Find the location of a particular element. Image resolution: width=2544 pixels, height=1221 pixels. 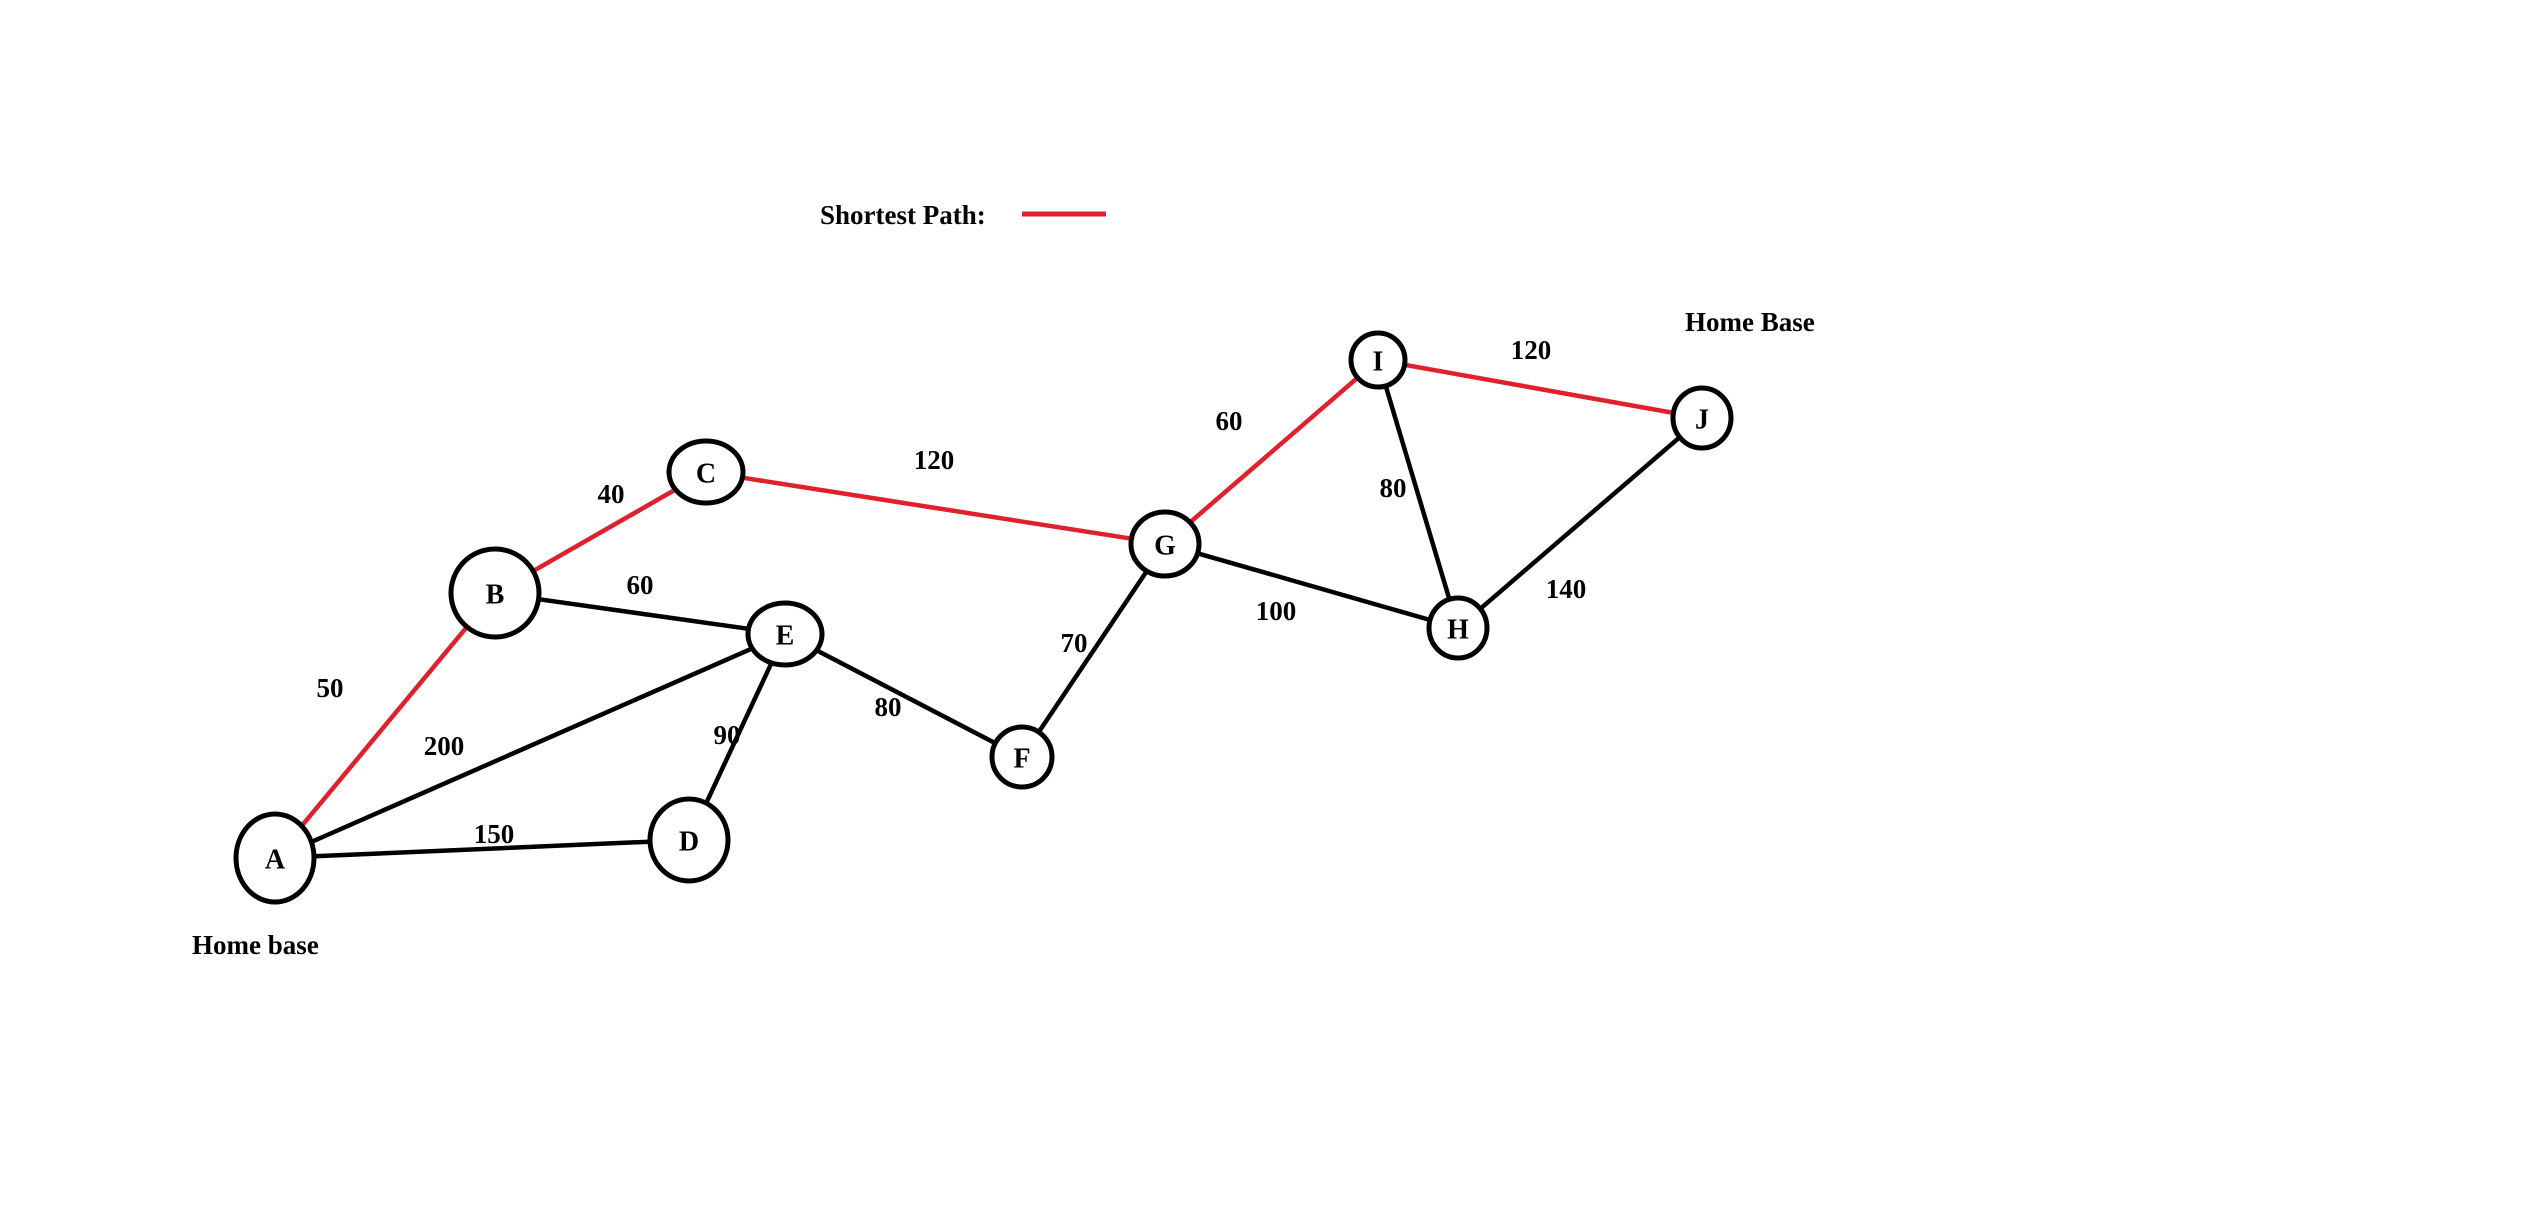

edge-b-c is located at coordinates (604, 530).